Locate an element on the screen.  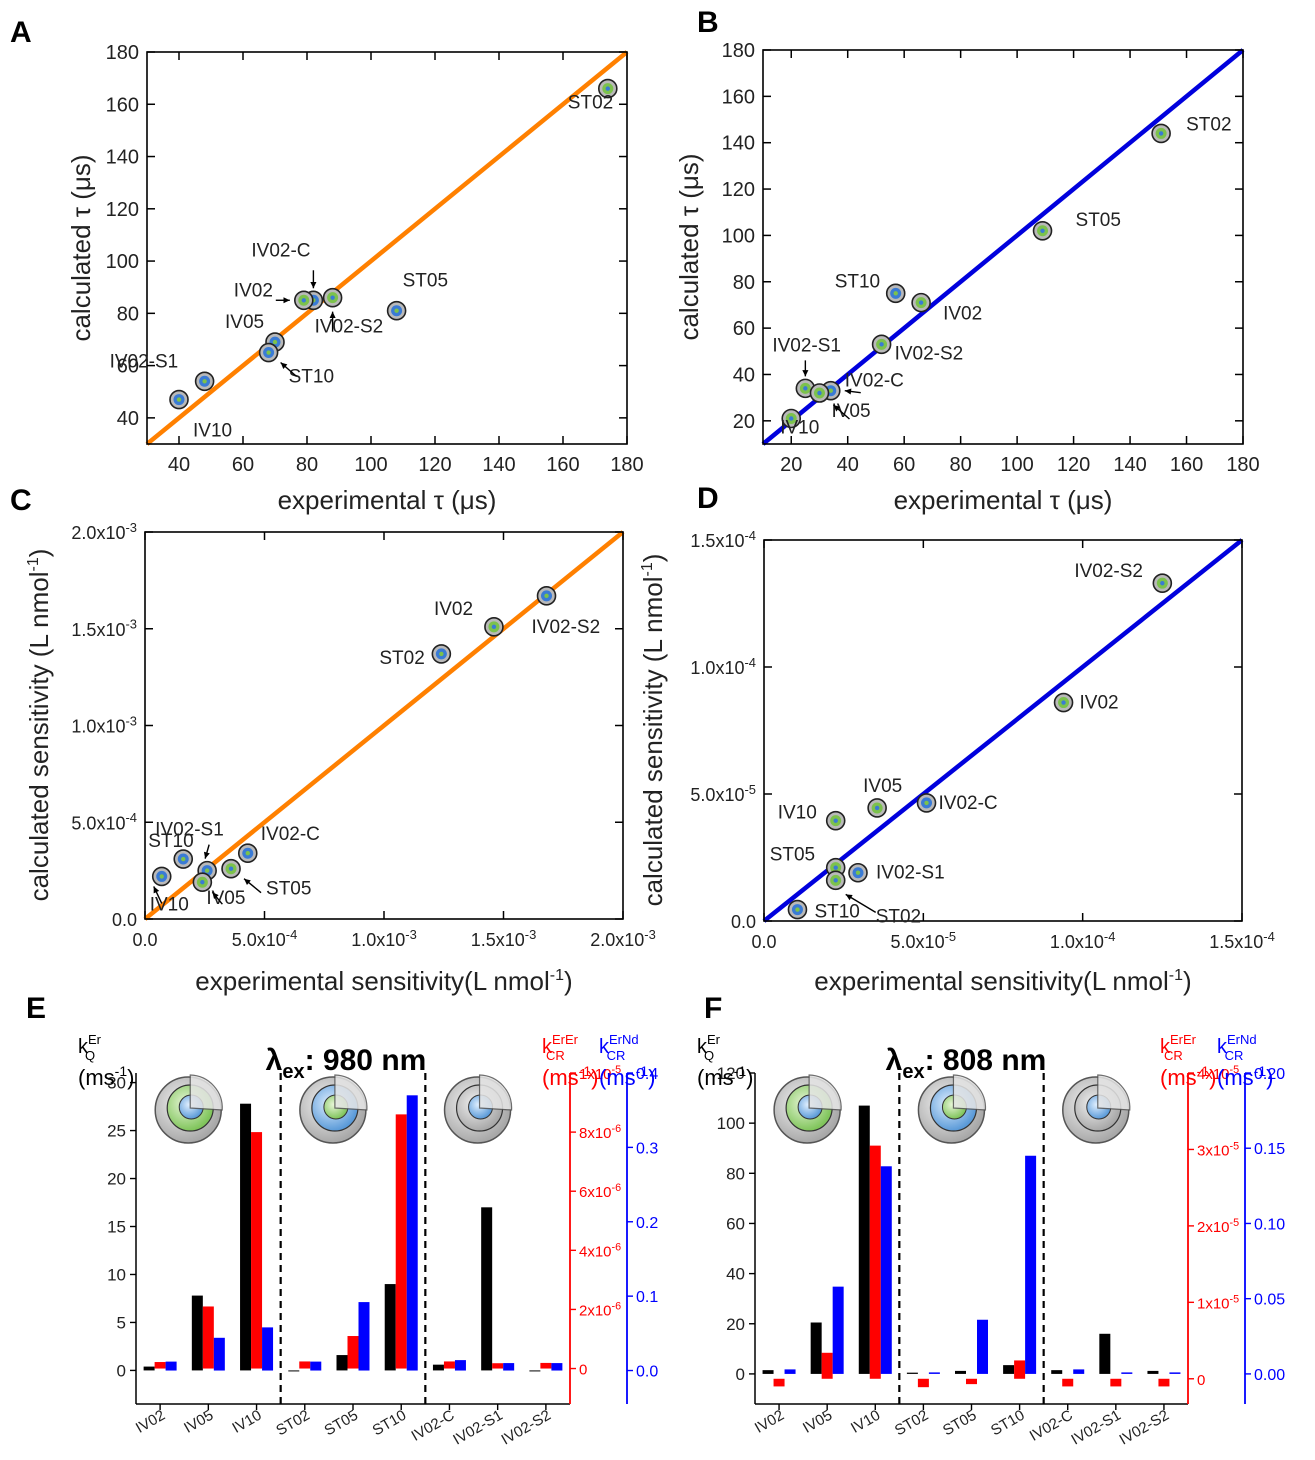
left-tick-label: 100 is located at coordinates (731, 1123).